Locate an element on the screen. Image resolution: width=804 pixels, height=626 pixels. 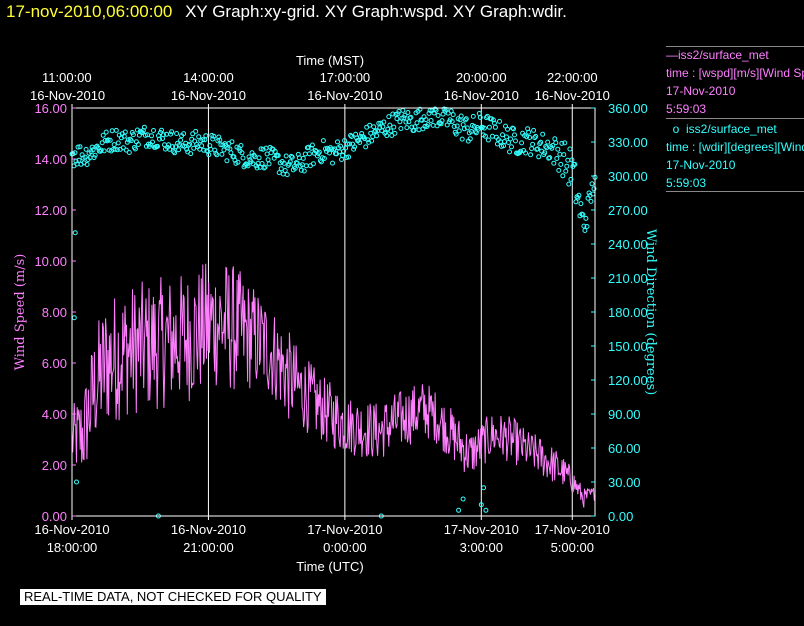
left-tick-label: 2.00 is located at coordinates (54, 465).